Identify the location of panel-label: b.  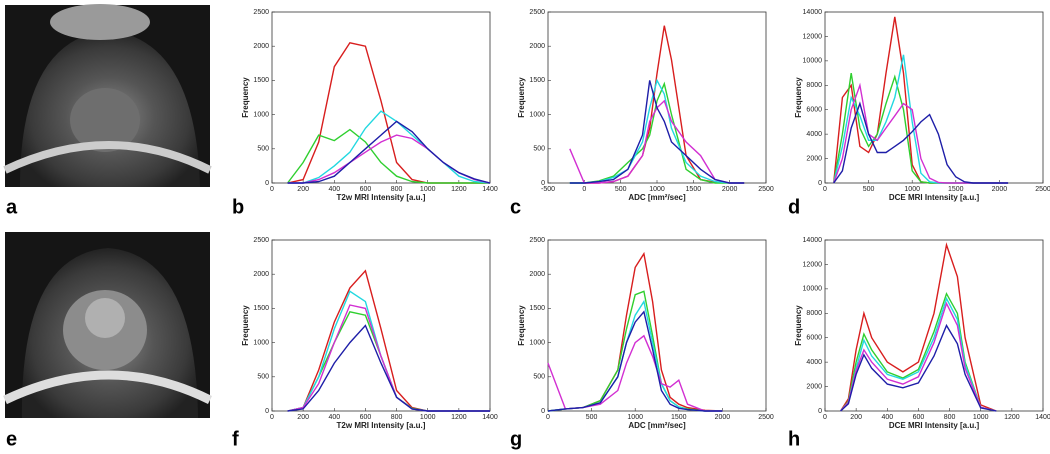
(238, 207).